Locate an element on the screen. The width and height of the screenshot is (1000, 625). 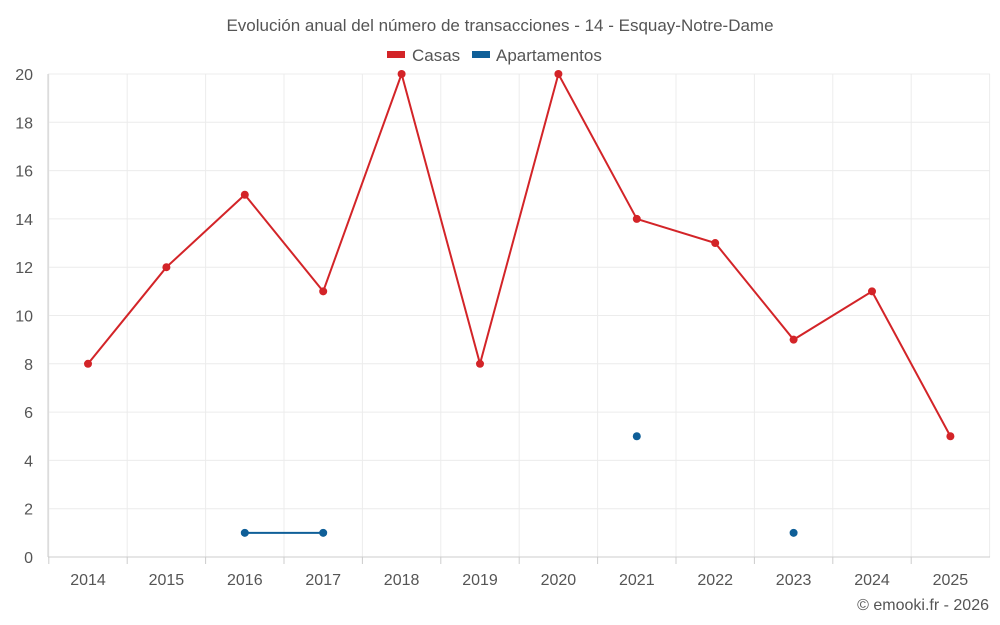
legend-label-apartamentos: Apartamentos is located at coordinates (549, 55).